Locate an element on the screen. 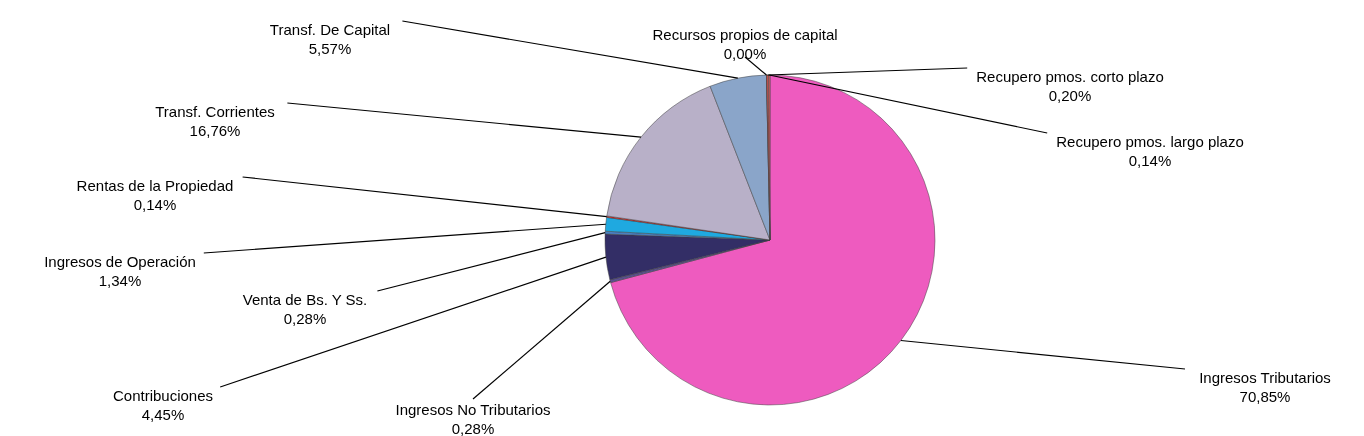 The height and width of the screenshot is (436, 1364). text: 0,00% is located at coordinates (745, 53).